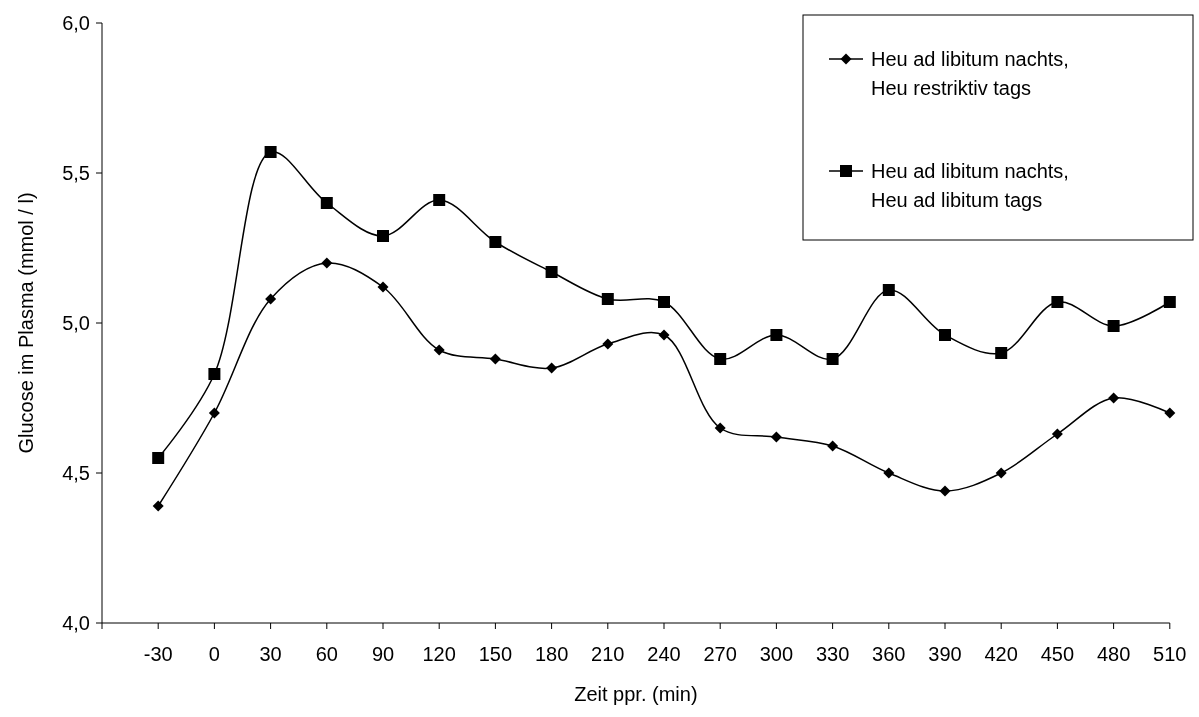  Describe the element at coordinates (270, 654) in the screenshot. I see `x-tick-label: 30` at that location.